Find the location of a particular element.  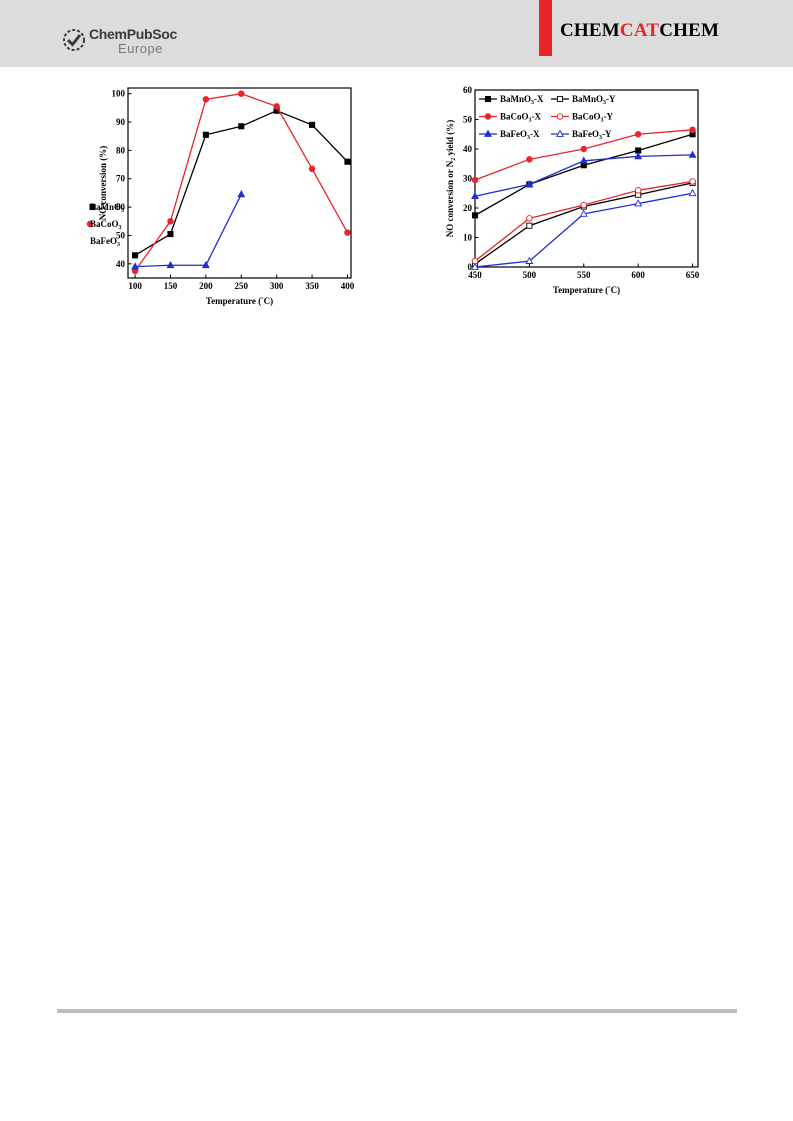

series-line-bafeo3 is located at coordinates (188, 231).